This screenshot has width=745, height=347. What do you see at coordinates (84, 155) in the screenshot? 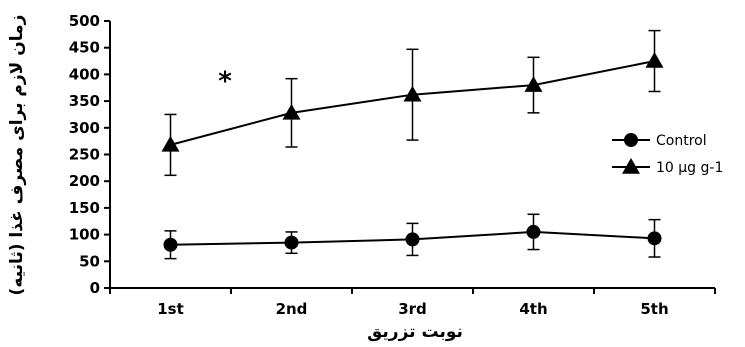
I see `y-tick-label: 250` at bounding box center [84, 155].